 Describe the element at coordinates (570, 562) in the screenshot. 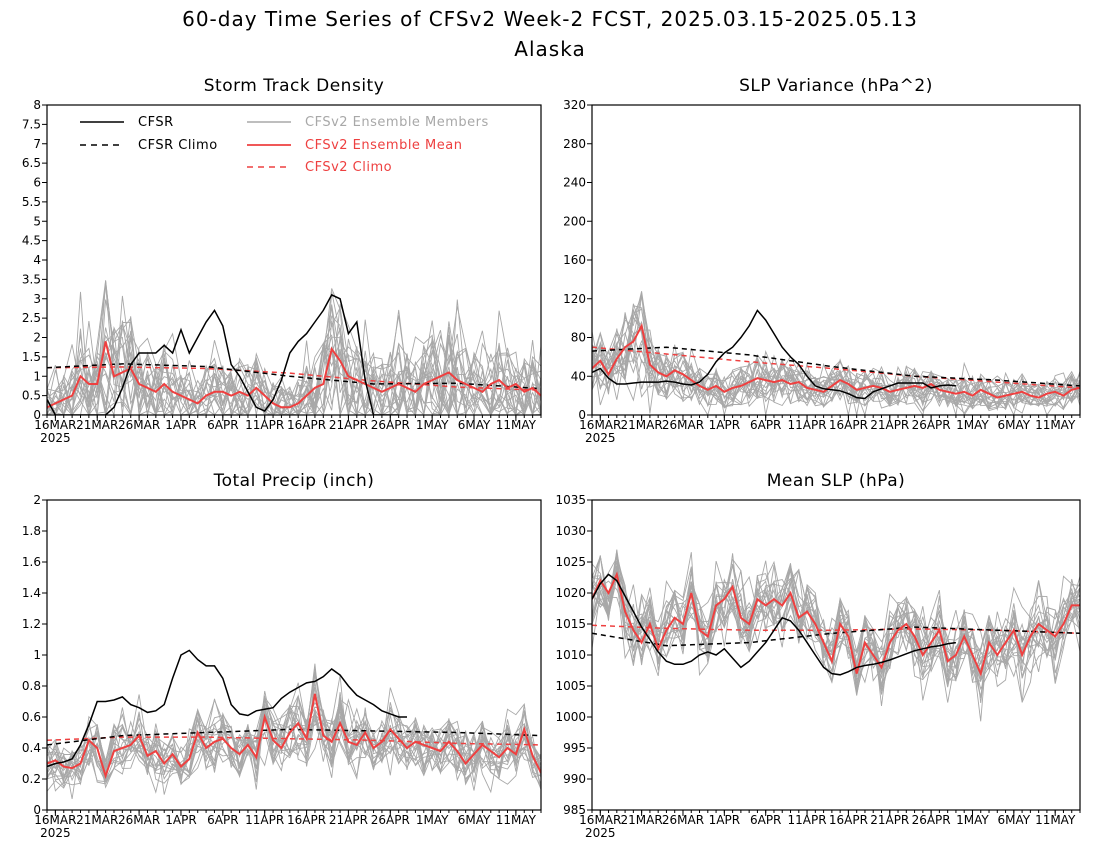

I see `y-tick-label: 1025` at that location.